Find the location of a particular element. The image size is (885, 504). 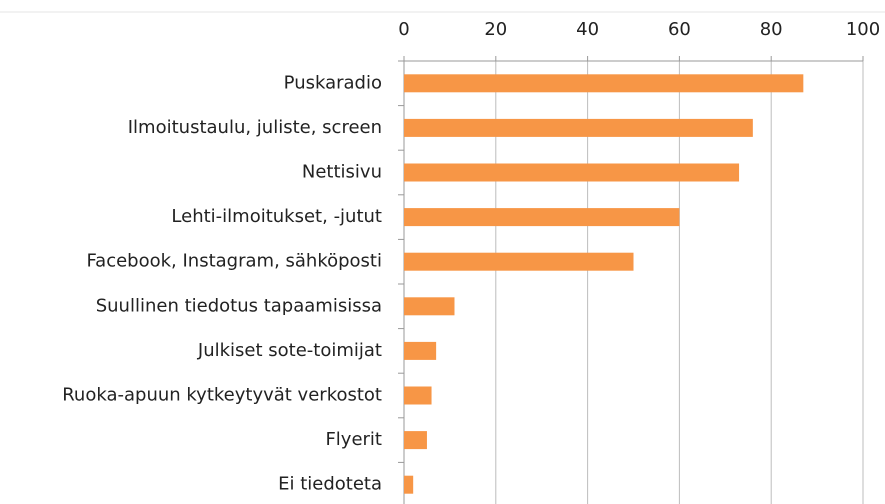

y-tick-label: Nettisivu is located at coordinates (342, 172).